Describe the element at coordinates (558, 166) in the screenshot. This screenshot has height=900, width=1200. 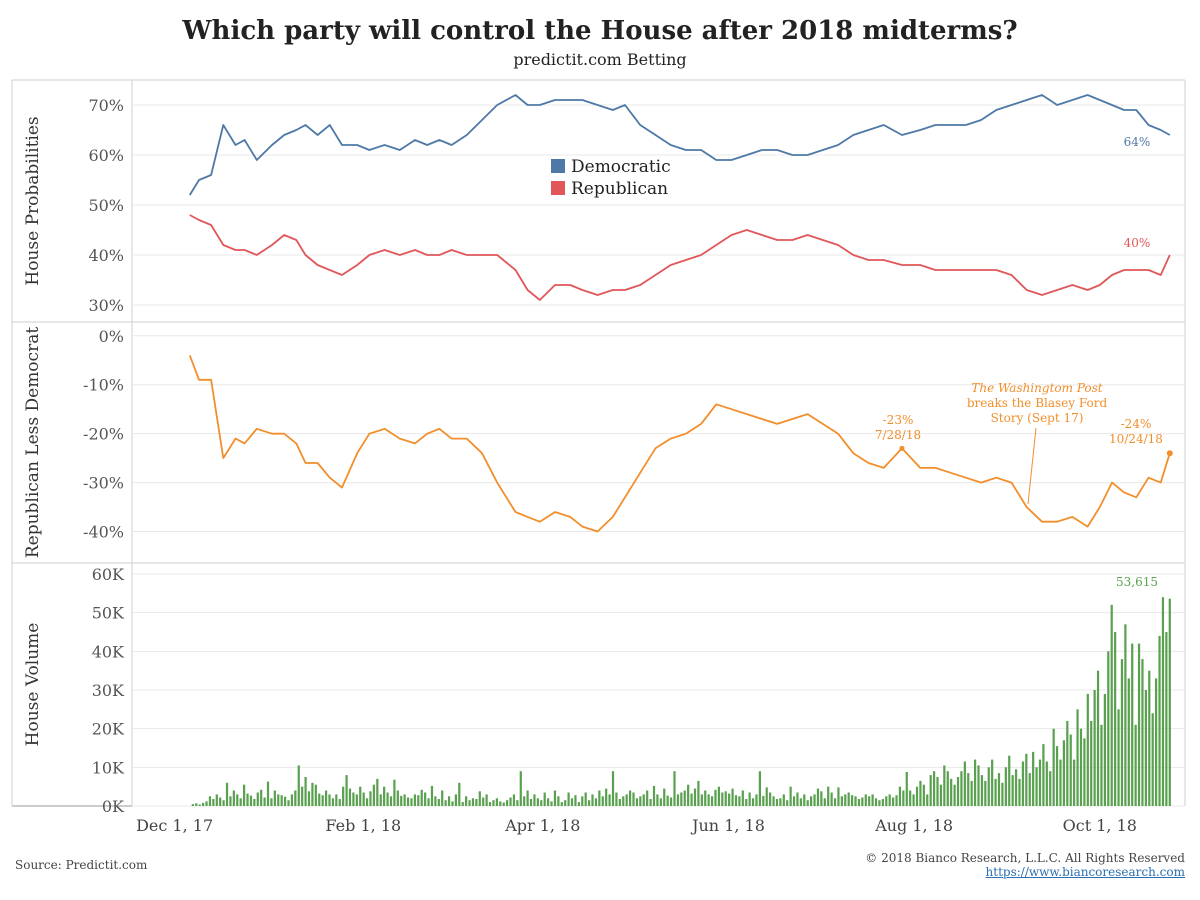
I see `legend-swatch-democratic` at that location.